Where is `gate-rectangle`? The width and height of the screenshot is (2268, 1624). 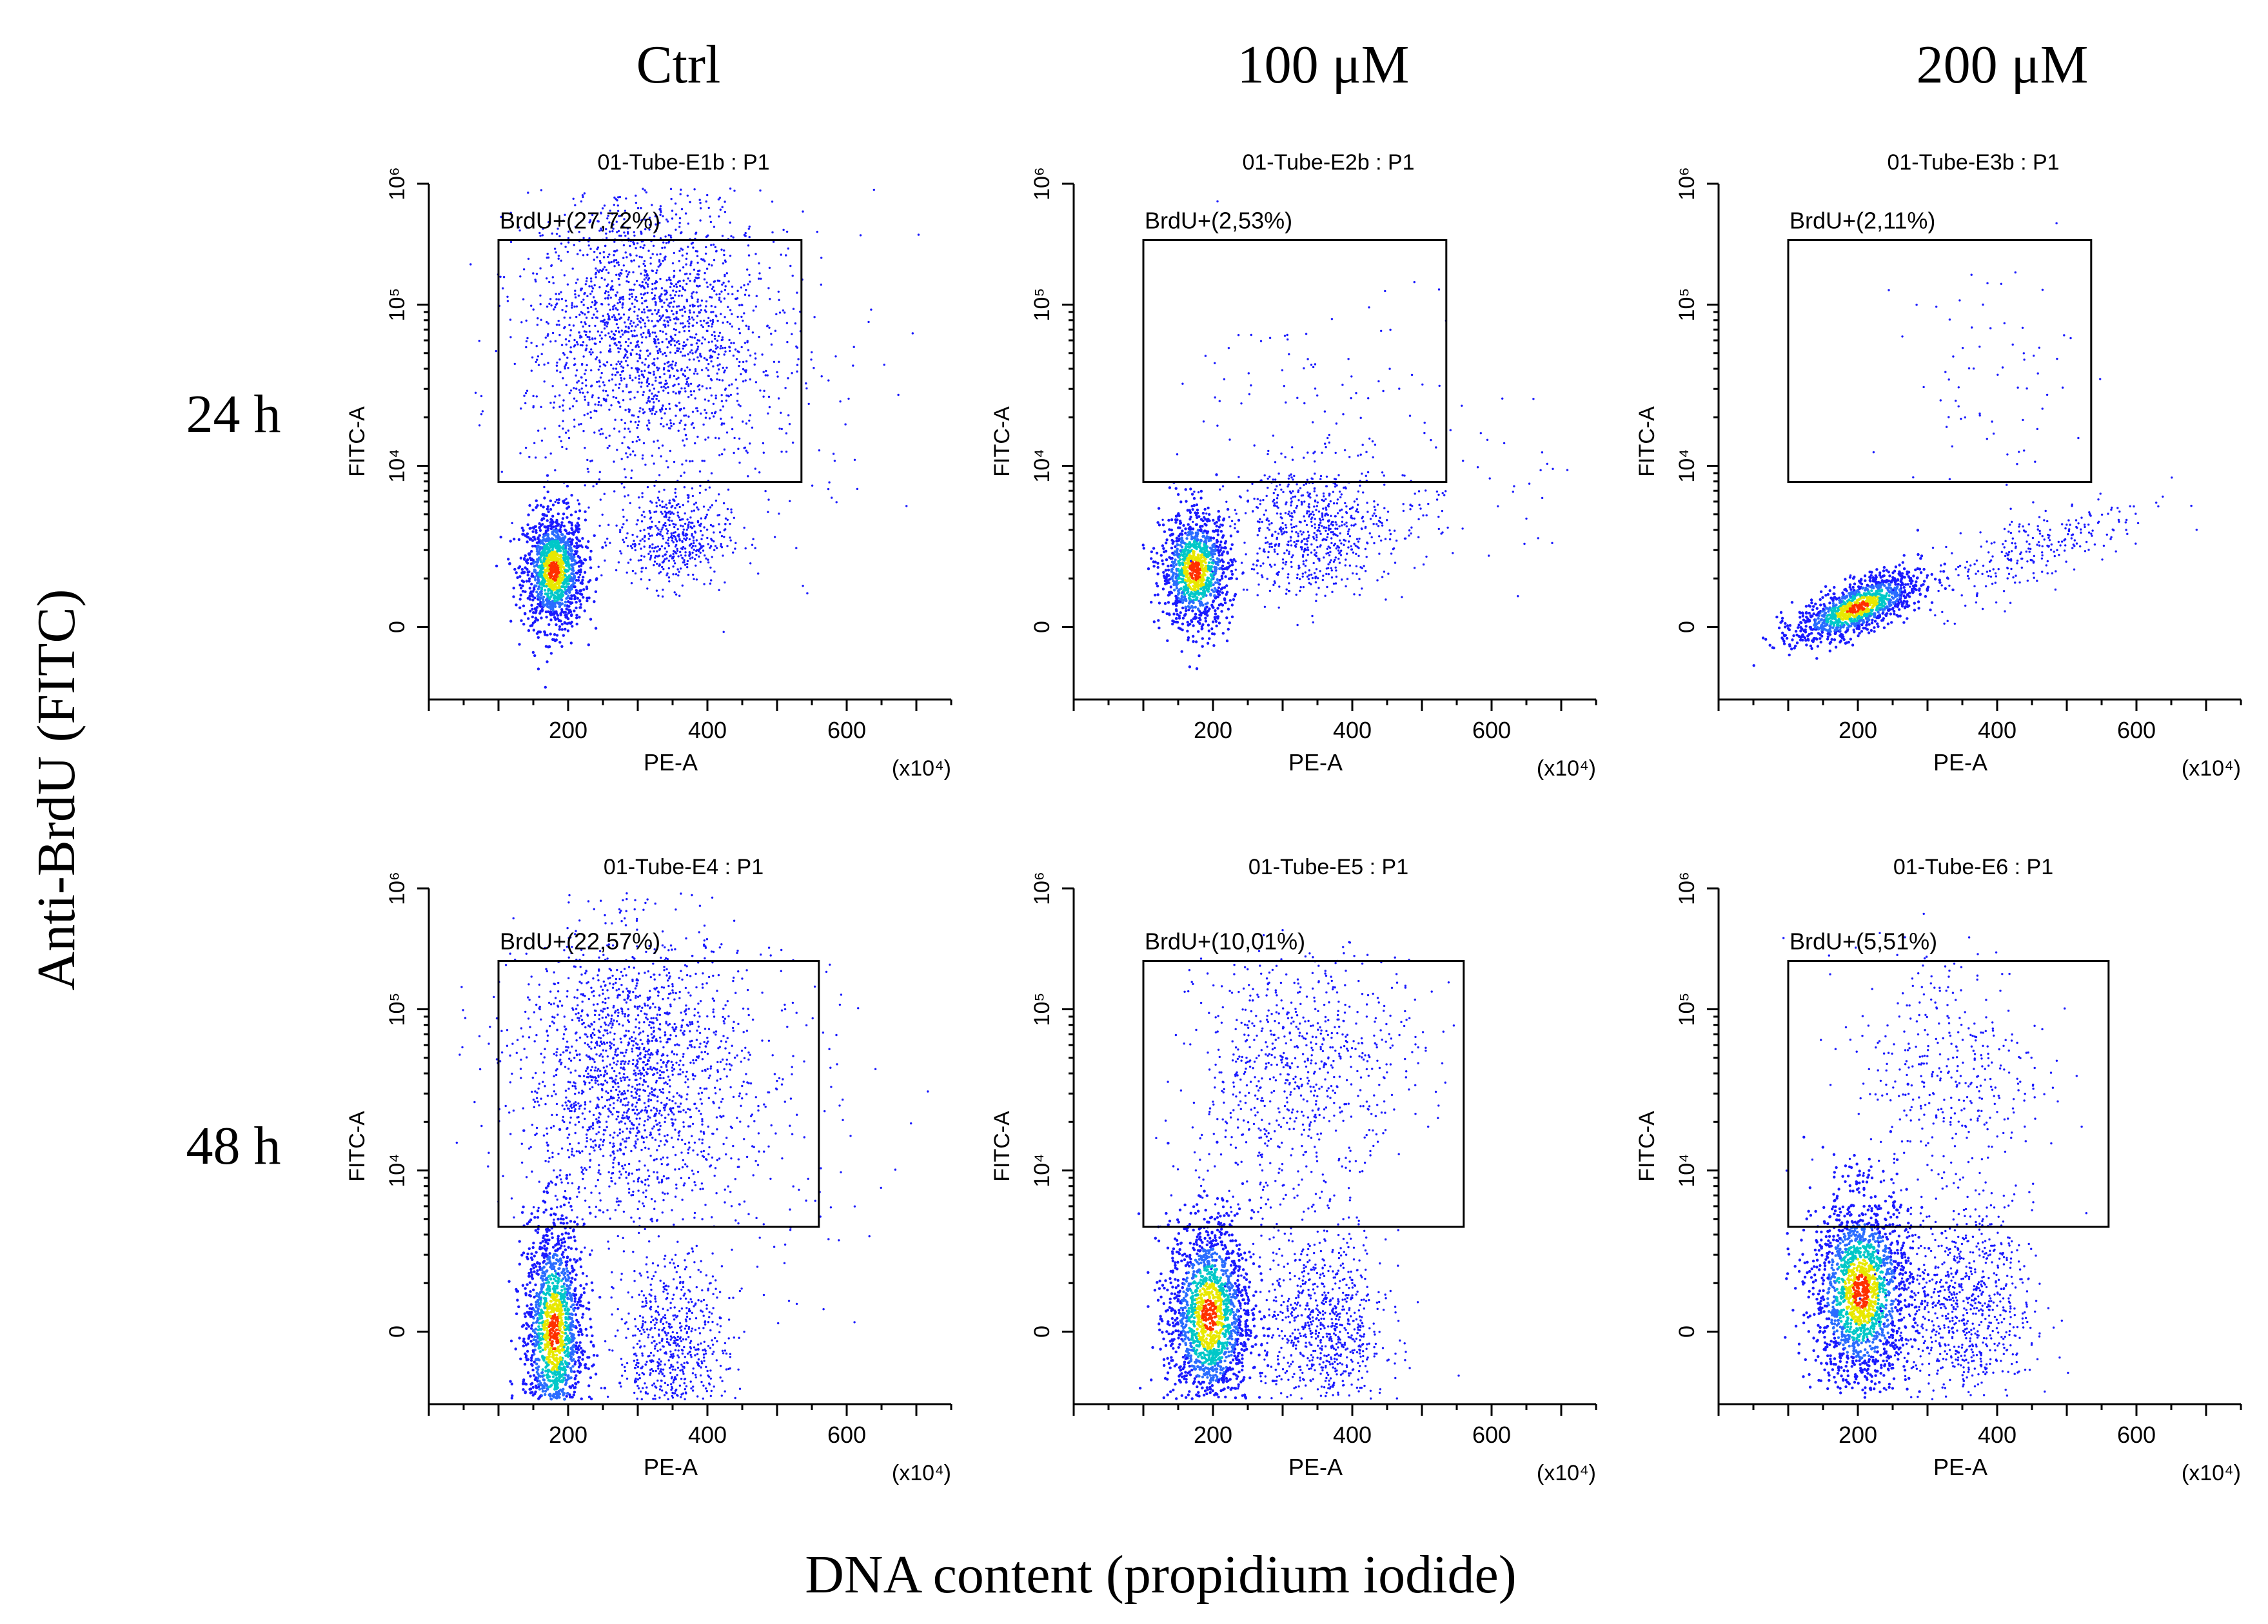 gate-rectangle is located at coordinates (650, 361).